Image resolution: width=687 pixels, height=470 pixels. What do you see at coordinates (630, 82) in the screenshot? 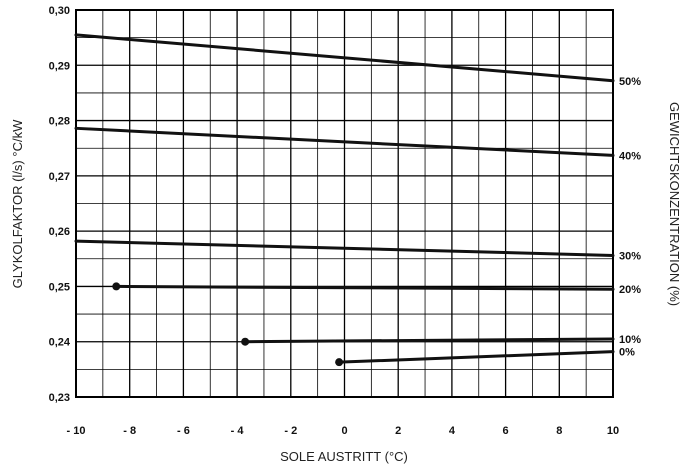
I see `series-label: 50%` at bounding box center [630, 82].